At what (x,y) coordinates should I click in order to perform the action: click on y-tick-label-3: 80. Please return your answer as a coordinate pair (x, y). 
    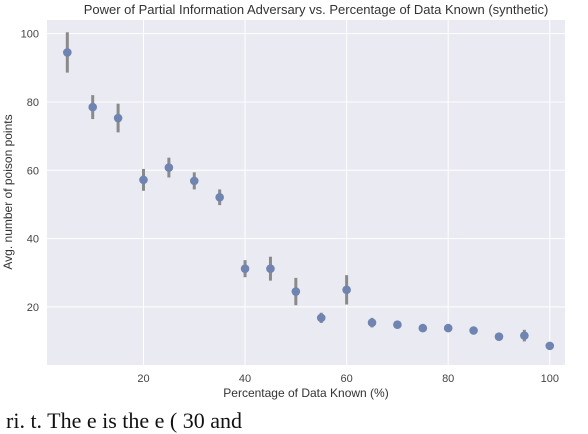
    Looking at the image, I should click on (33, 103).